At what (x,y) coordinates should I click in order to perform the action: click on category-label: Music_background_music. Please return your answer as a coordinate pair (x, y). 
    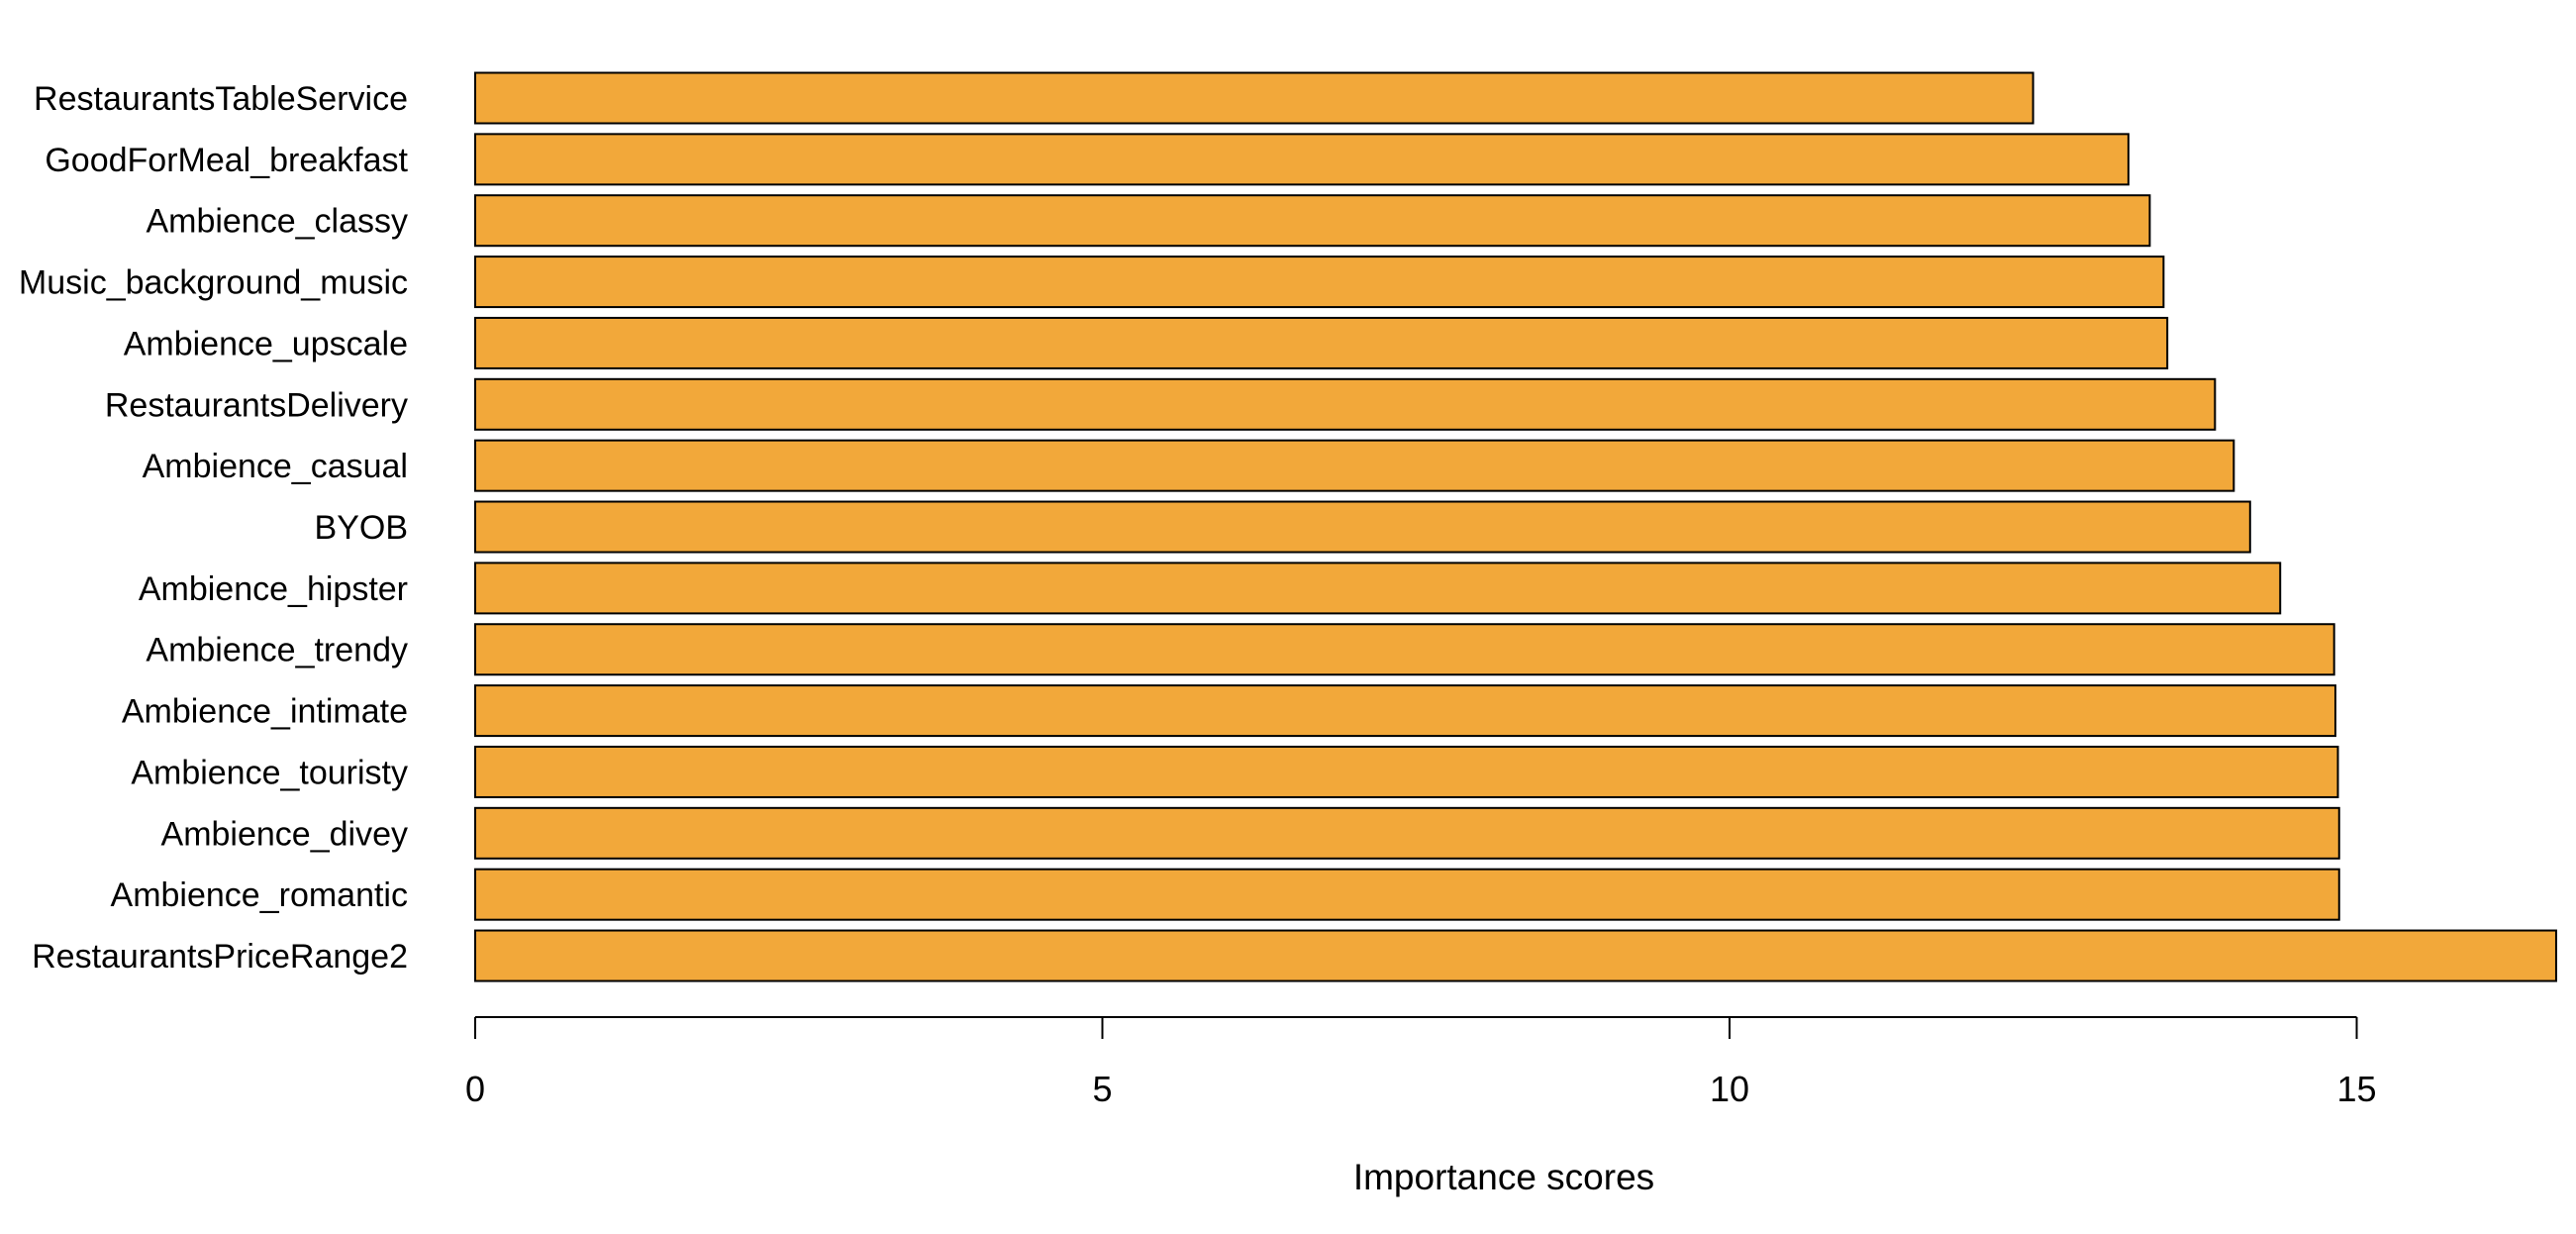
    Looking at the image, I should click on (214, 283).